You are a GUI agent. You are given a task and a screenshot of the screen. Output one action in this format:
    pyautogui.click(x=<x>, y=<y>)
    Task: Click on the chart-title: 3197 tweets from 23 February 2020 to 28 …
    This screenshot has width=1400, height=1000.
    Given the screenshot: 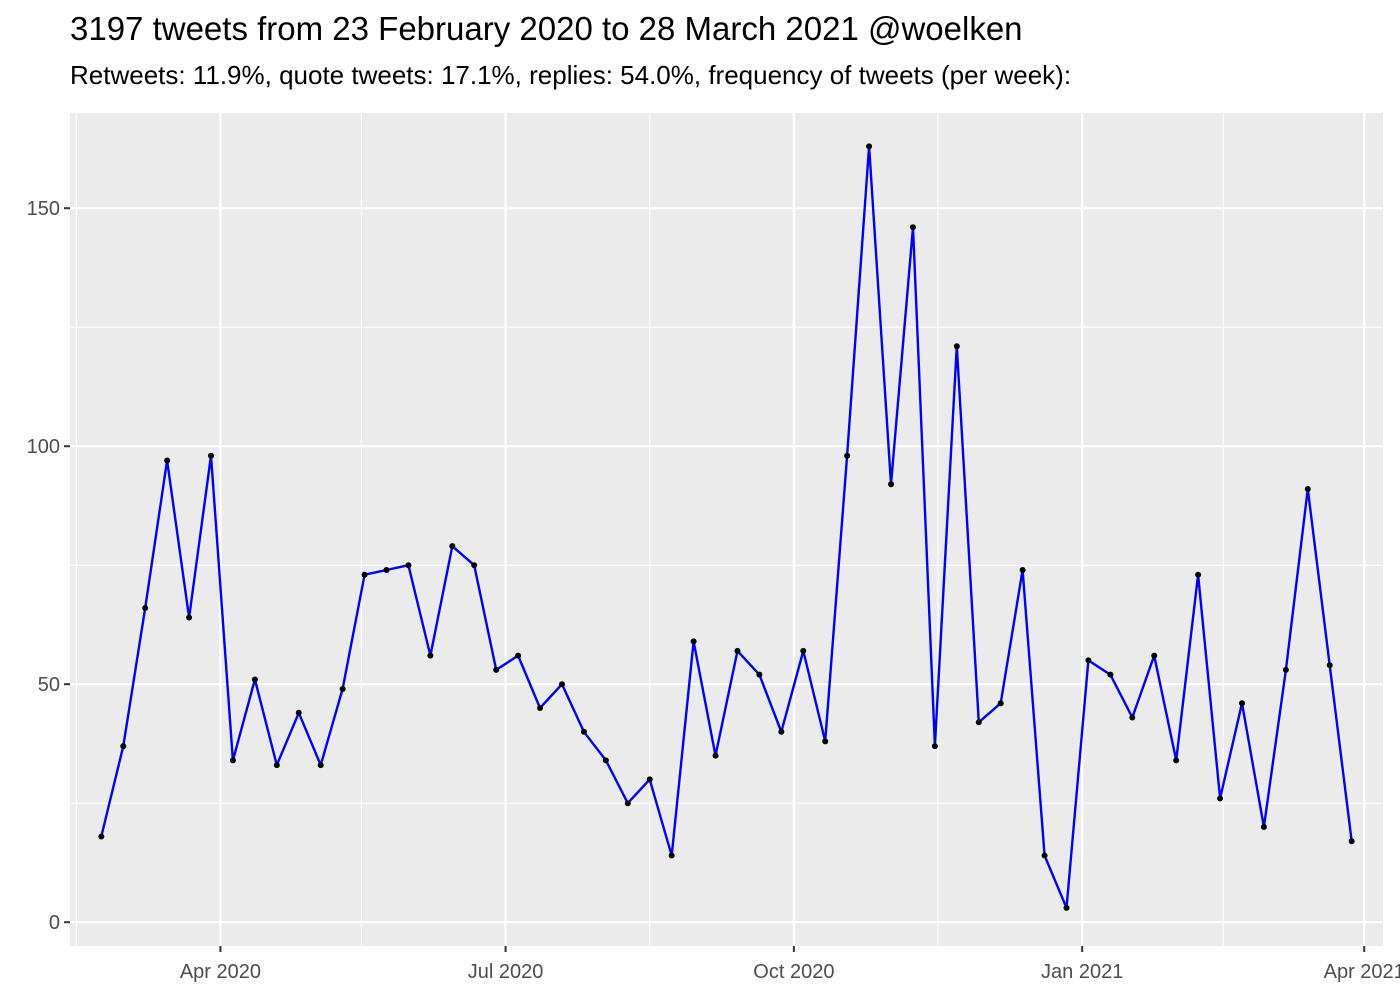 What is the action you would take?
    pyautogui.click(x=546, y=28)
    